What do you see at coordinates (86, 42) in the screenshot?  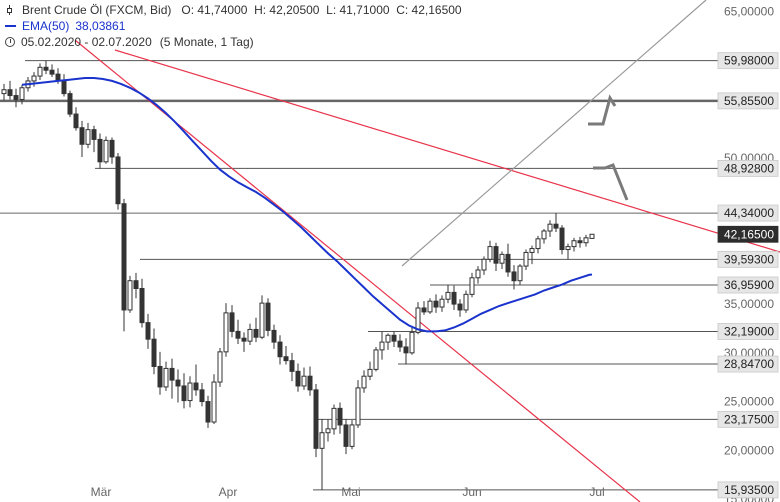 I see `date-range: 05.02.2020 - 02.07.2020` at bounding box center [86, 42].